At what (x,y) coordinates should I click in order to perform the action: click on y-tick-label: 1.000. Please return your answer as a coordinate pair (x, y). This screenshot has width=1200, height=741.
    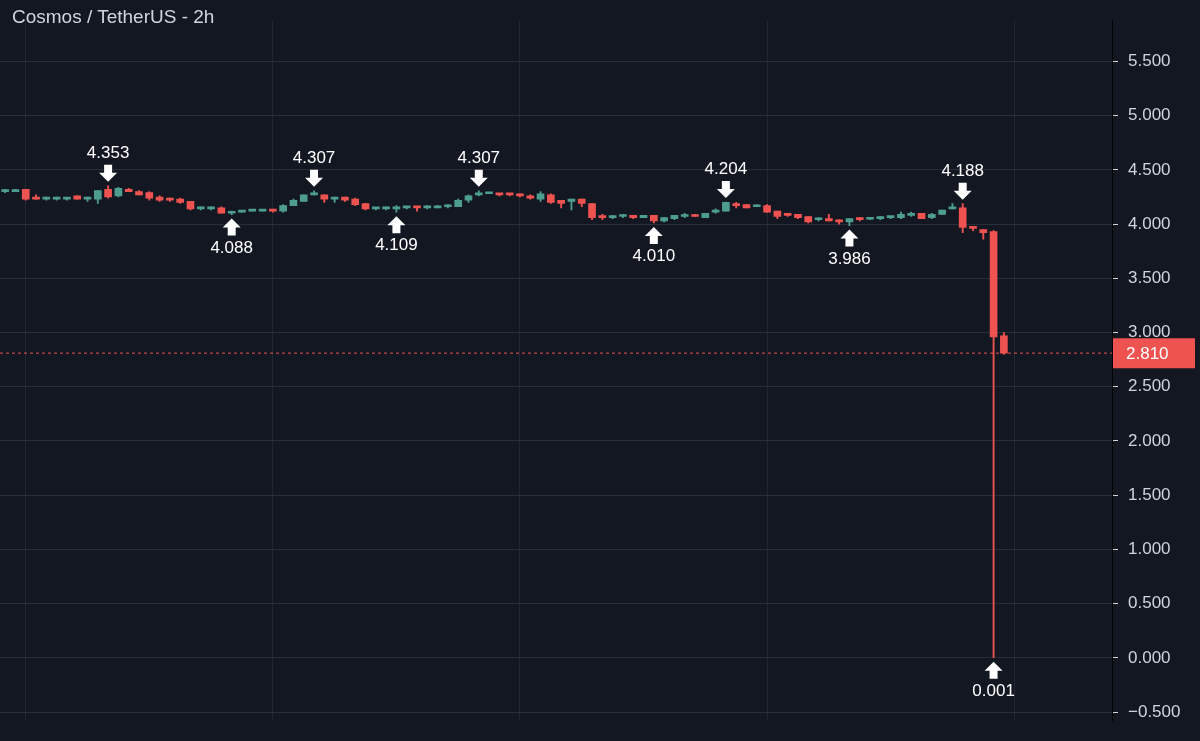
    Looking at the image, I should click on (1149, 549).